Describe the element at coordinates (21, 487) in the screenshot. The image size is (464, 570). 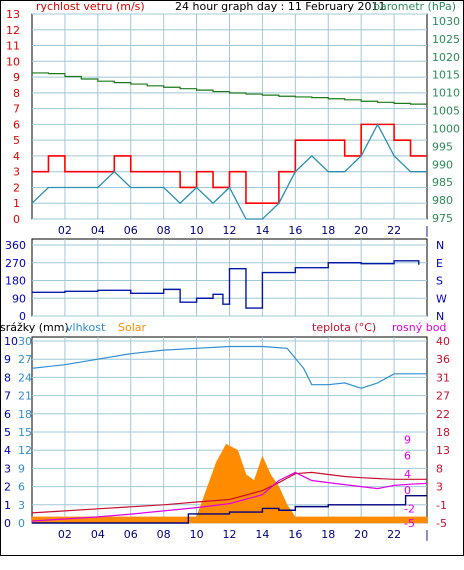
I see `solar-tick-label: 6` at that location.